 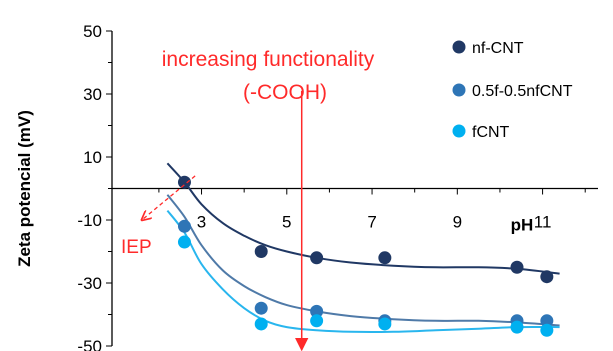 What do you see at coordinates (371, 222) in the screenshot?
I see `x-tick-label: 7` at bounding box center [371, 222].